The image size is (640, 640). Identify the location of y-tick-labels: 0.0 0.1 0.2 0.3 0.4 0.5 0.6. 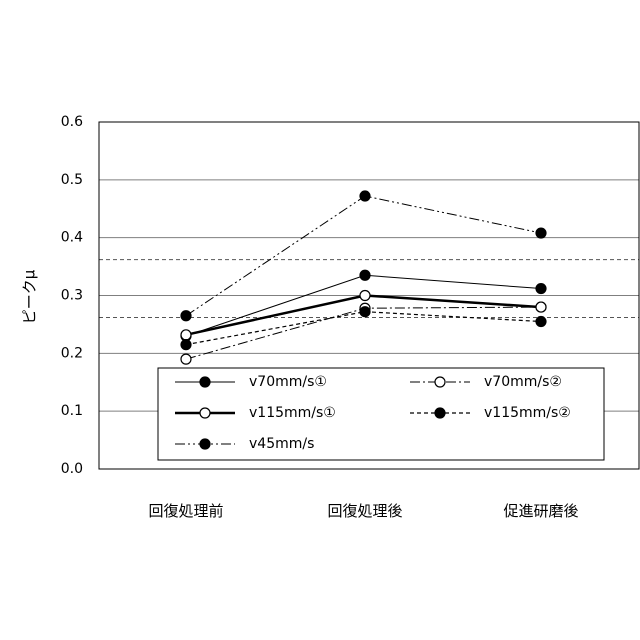
(72, 295).